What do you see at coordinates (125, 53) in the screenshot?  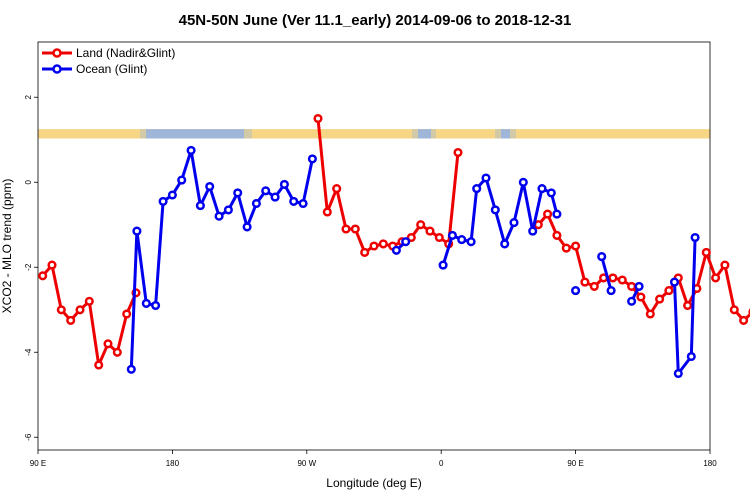 I see `legend-label: Land (Nadir&Glint)` at bounding box center [125, 53].